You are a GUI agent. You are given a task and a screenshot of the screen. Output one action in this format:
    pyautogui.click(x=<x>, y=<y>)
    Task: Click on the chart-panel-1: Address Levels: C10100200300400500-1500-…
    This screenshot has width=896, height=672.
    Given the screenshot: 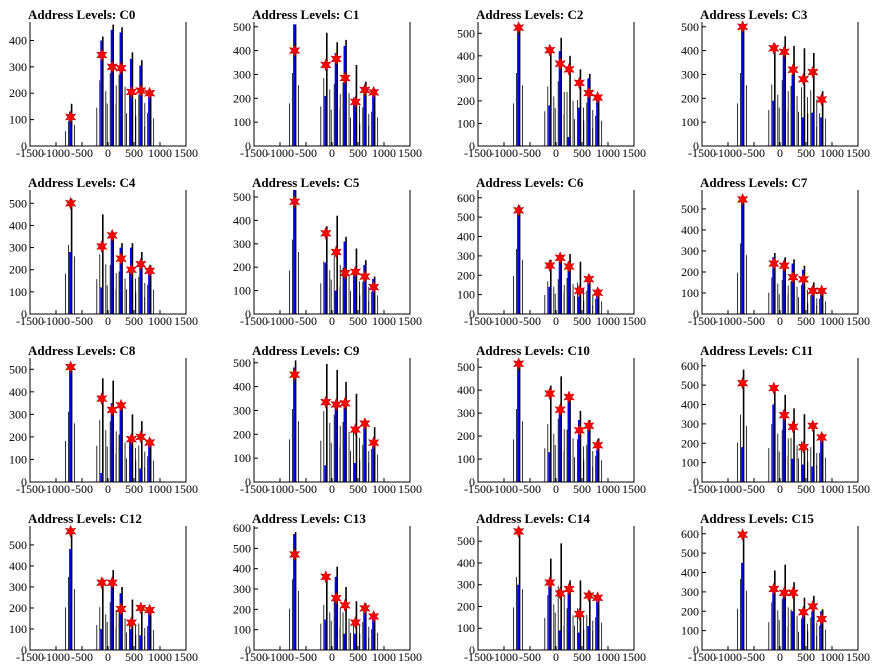 What is the action you would take?
    pyautogui.click(x=327, y=83)
    